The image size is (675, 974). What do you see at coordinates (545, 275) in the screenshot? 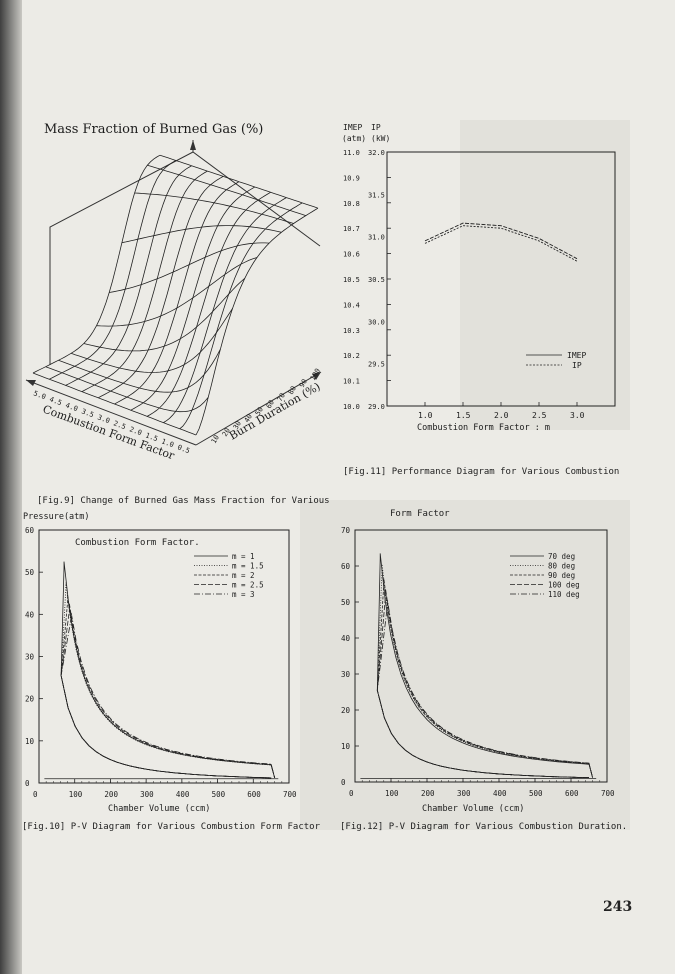
I see `show-through-block` at bounding box center [545, 275].